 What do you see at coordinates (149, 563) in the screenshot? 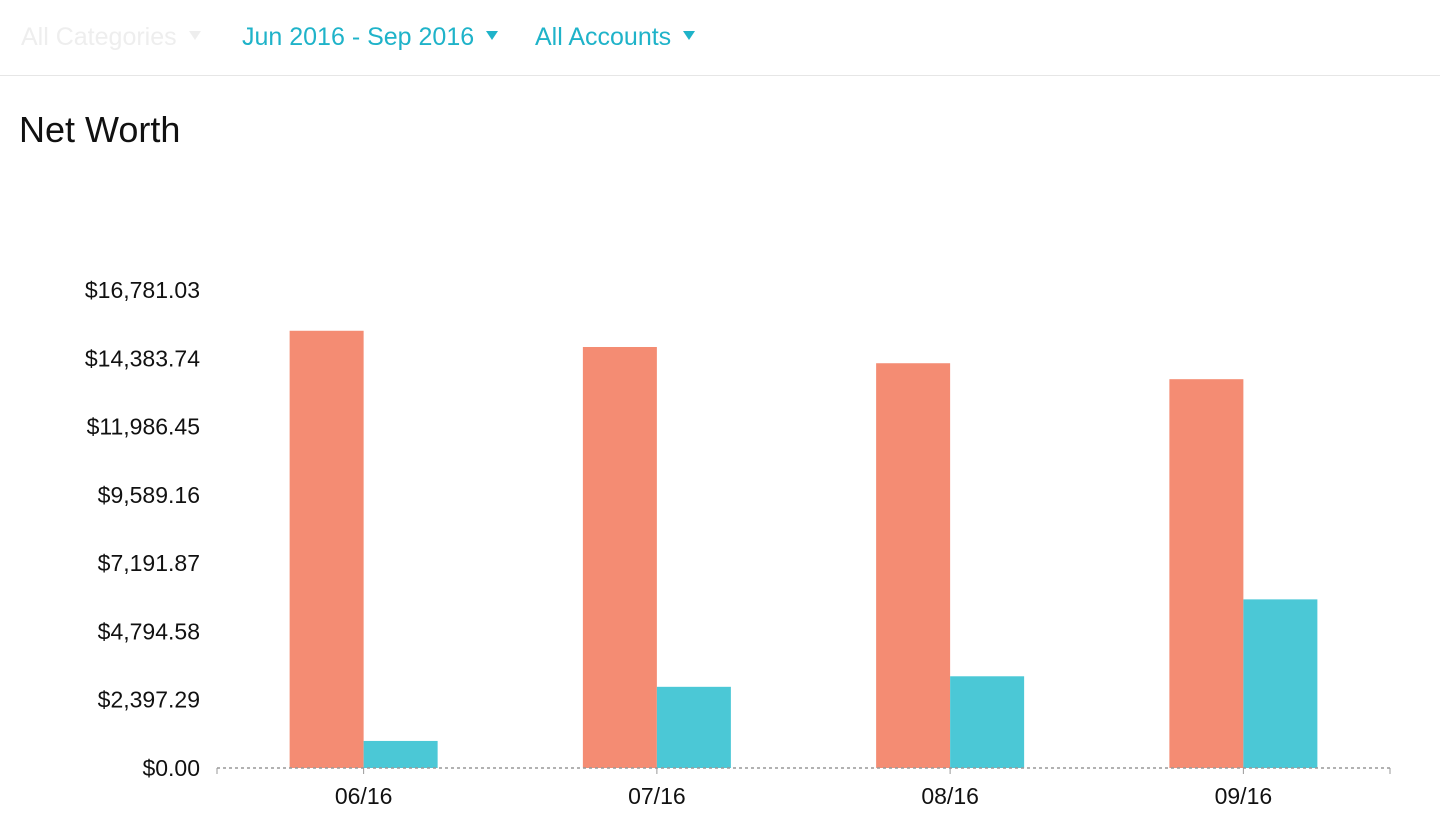
I see `y-tick-label: $7,191.87` at bounding box center [149, 563].